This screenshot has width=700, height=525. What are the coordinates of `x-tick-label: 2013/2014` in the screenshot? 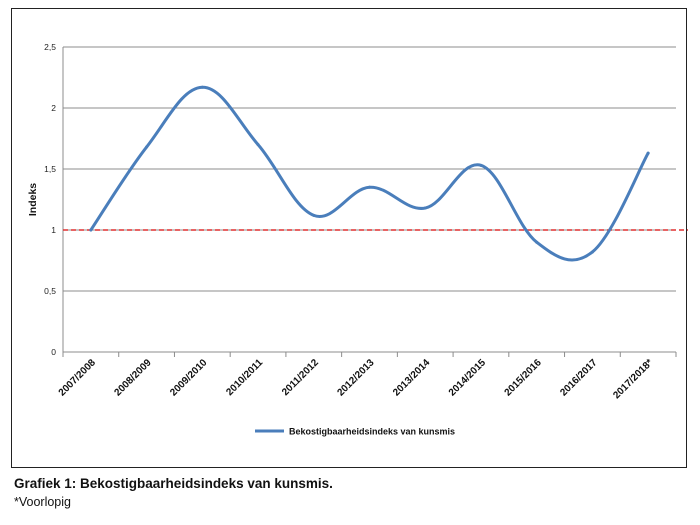 It's located at (412, 378).